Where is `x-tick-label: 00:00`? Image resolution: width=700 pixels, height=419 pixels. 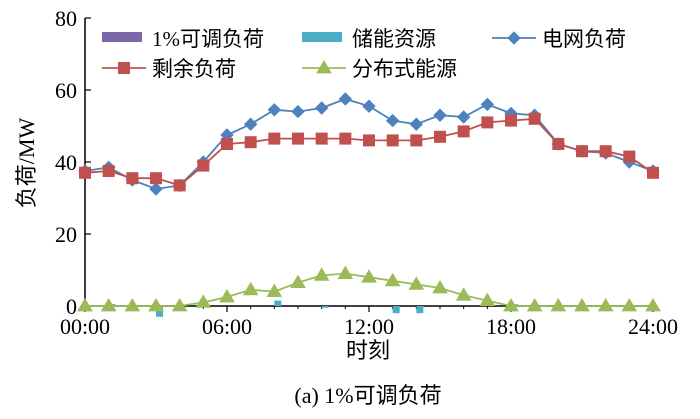
x-tick-label: 00:00 is located at coordinates (85, 326).